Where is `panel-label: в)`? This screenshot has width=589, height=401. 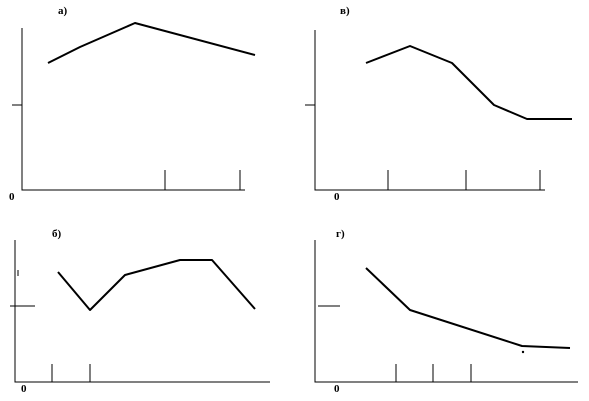
panel-label: в) is located at coordinates (345, 11).